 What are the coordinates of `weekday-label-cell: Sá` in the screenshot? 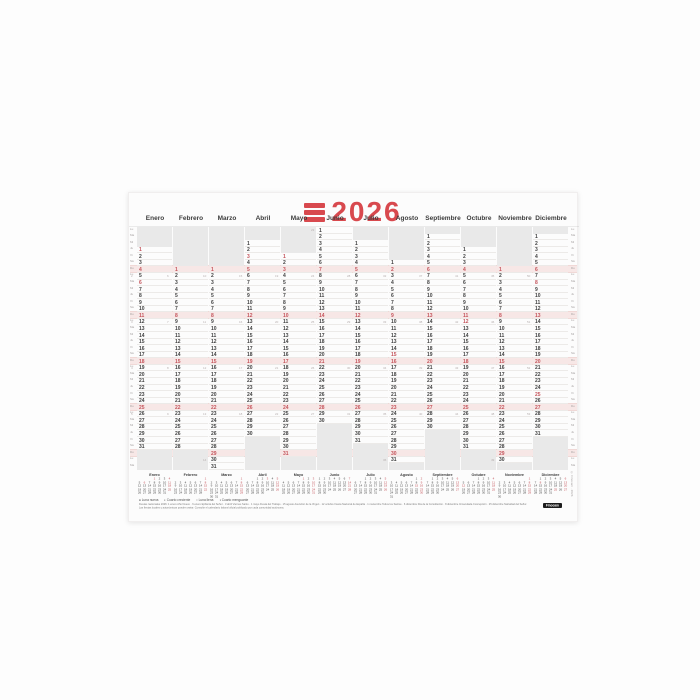 It's located at (132, 447).